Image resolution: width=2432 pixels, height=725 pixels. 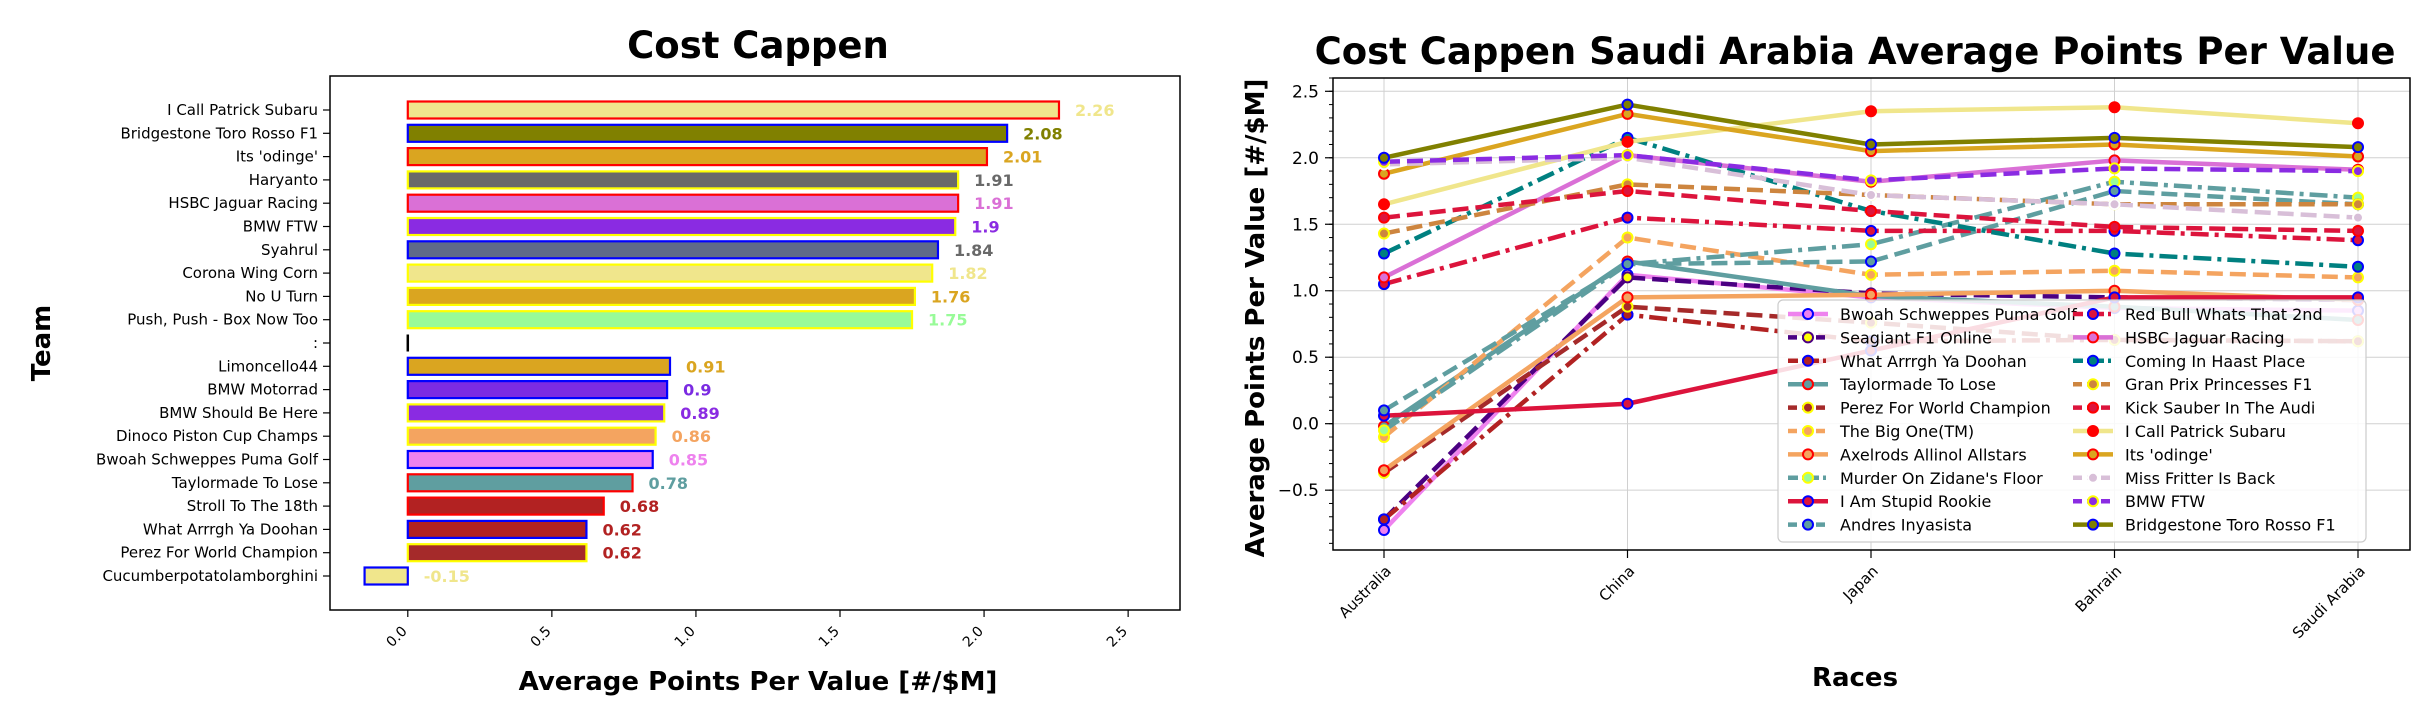 What do you see at coordinates (289, 250) in the screenshot?
I see `team-label: Syahrul` at bounding box center [289, 250].